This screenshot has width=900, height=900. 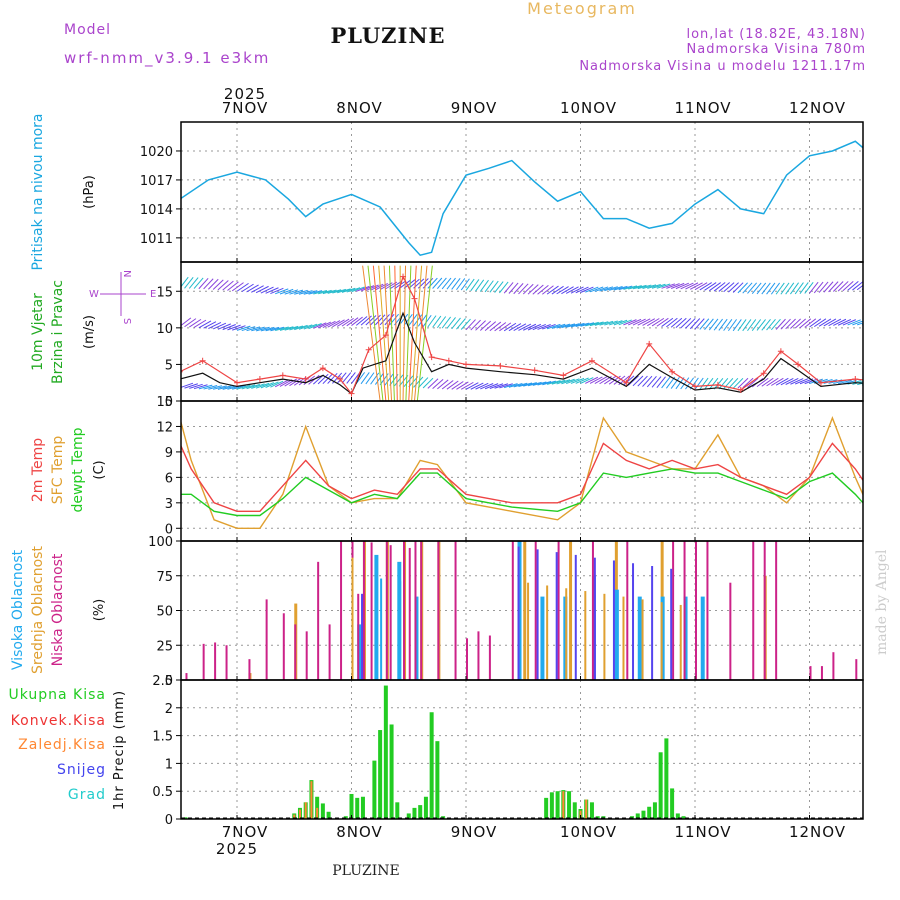 What do you see at coordinates (299, 814) in the screenshot?
I see `precip-conv-bar` at bounding box center [299, 814].